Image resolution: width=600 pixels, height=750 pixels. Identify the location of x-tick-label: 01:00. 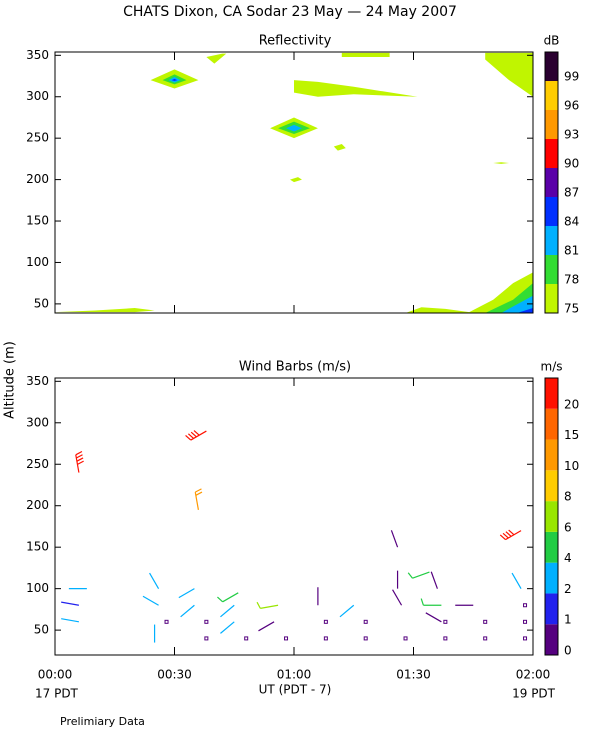
(294, 675).